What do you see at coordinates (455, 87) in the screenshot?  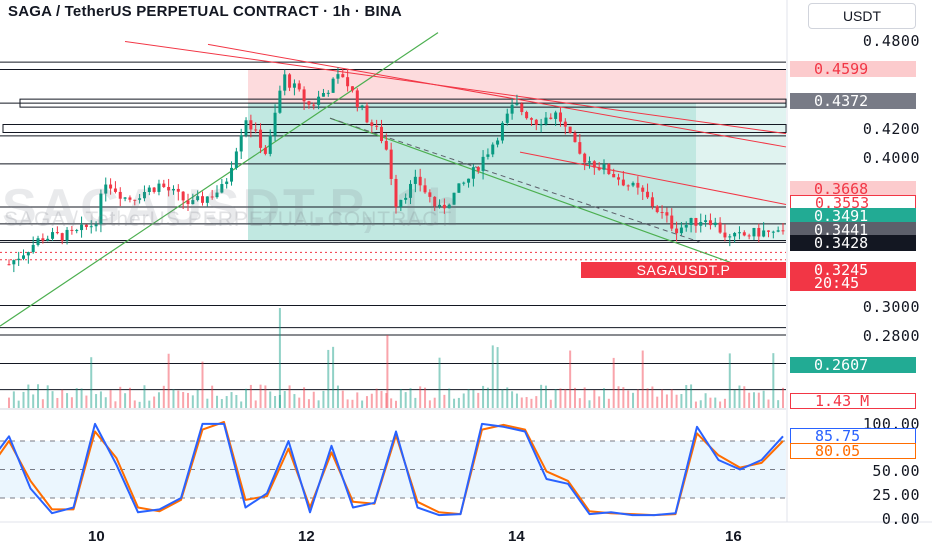 I see `red-trend-line` at bounding box center [455, 87].